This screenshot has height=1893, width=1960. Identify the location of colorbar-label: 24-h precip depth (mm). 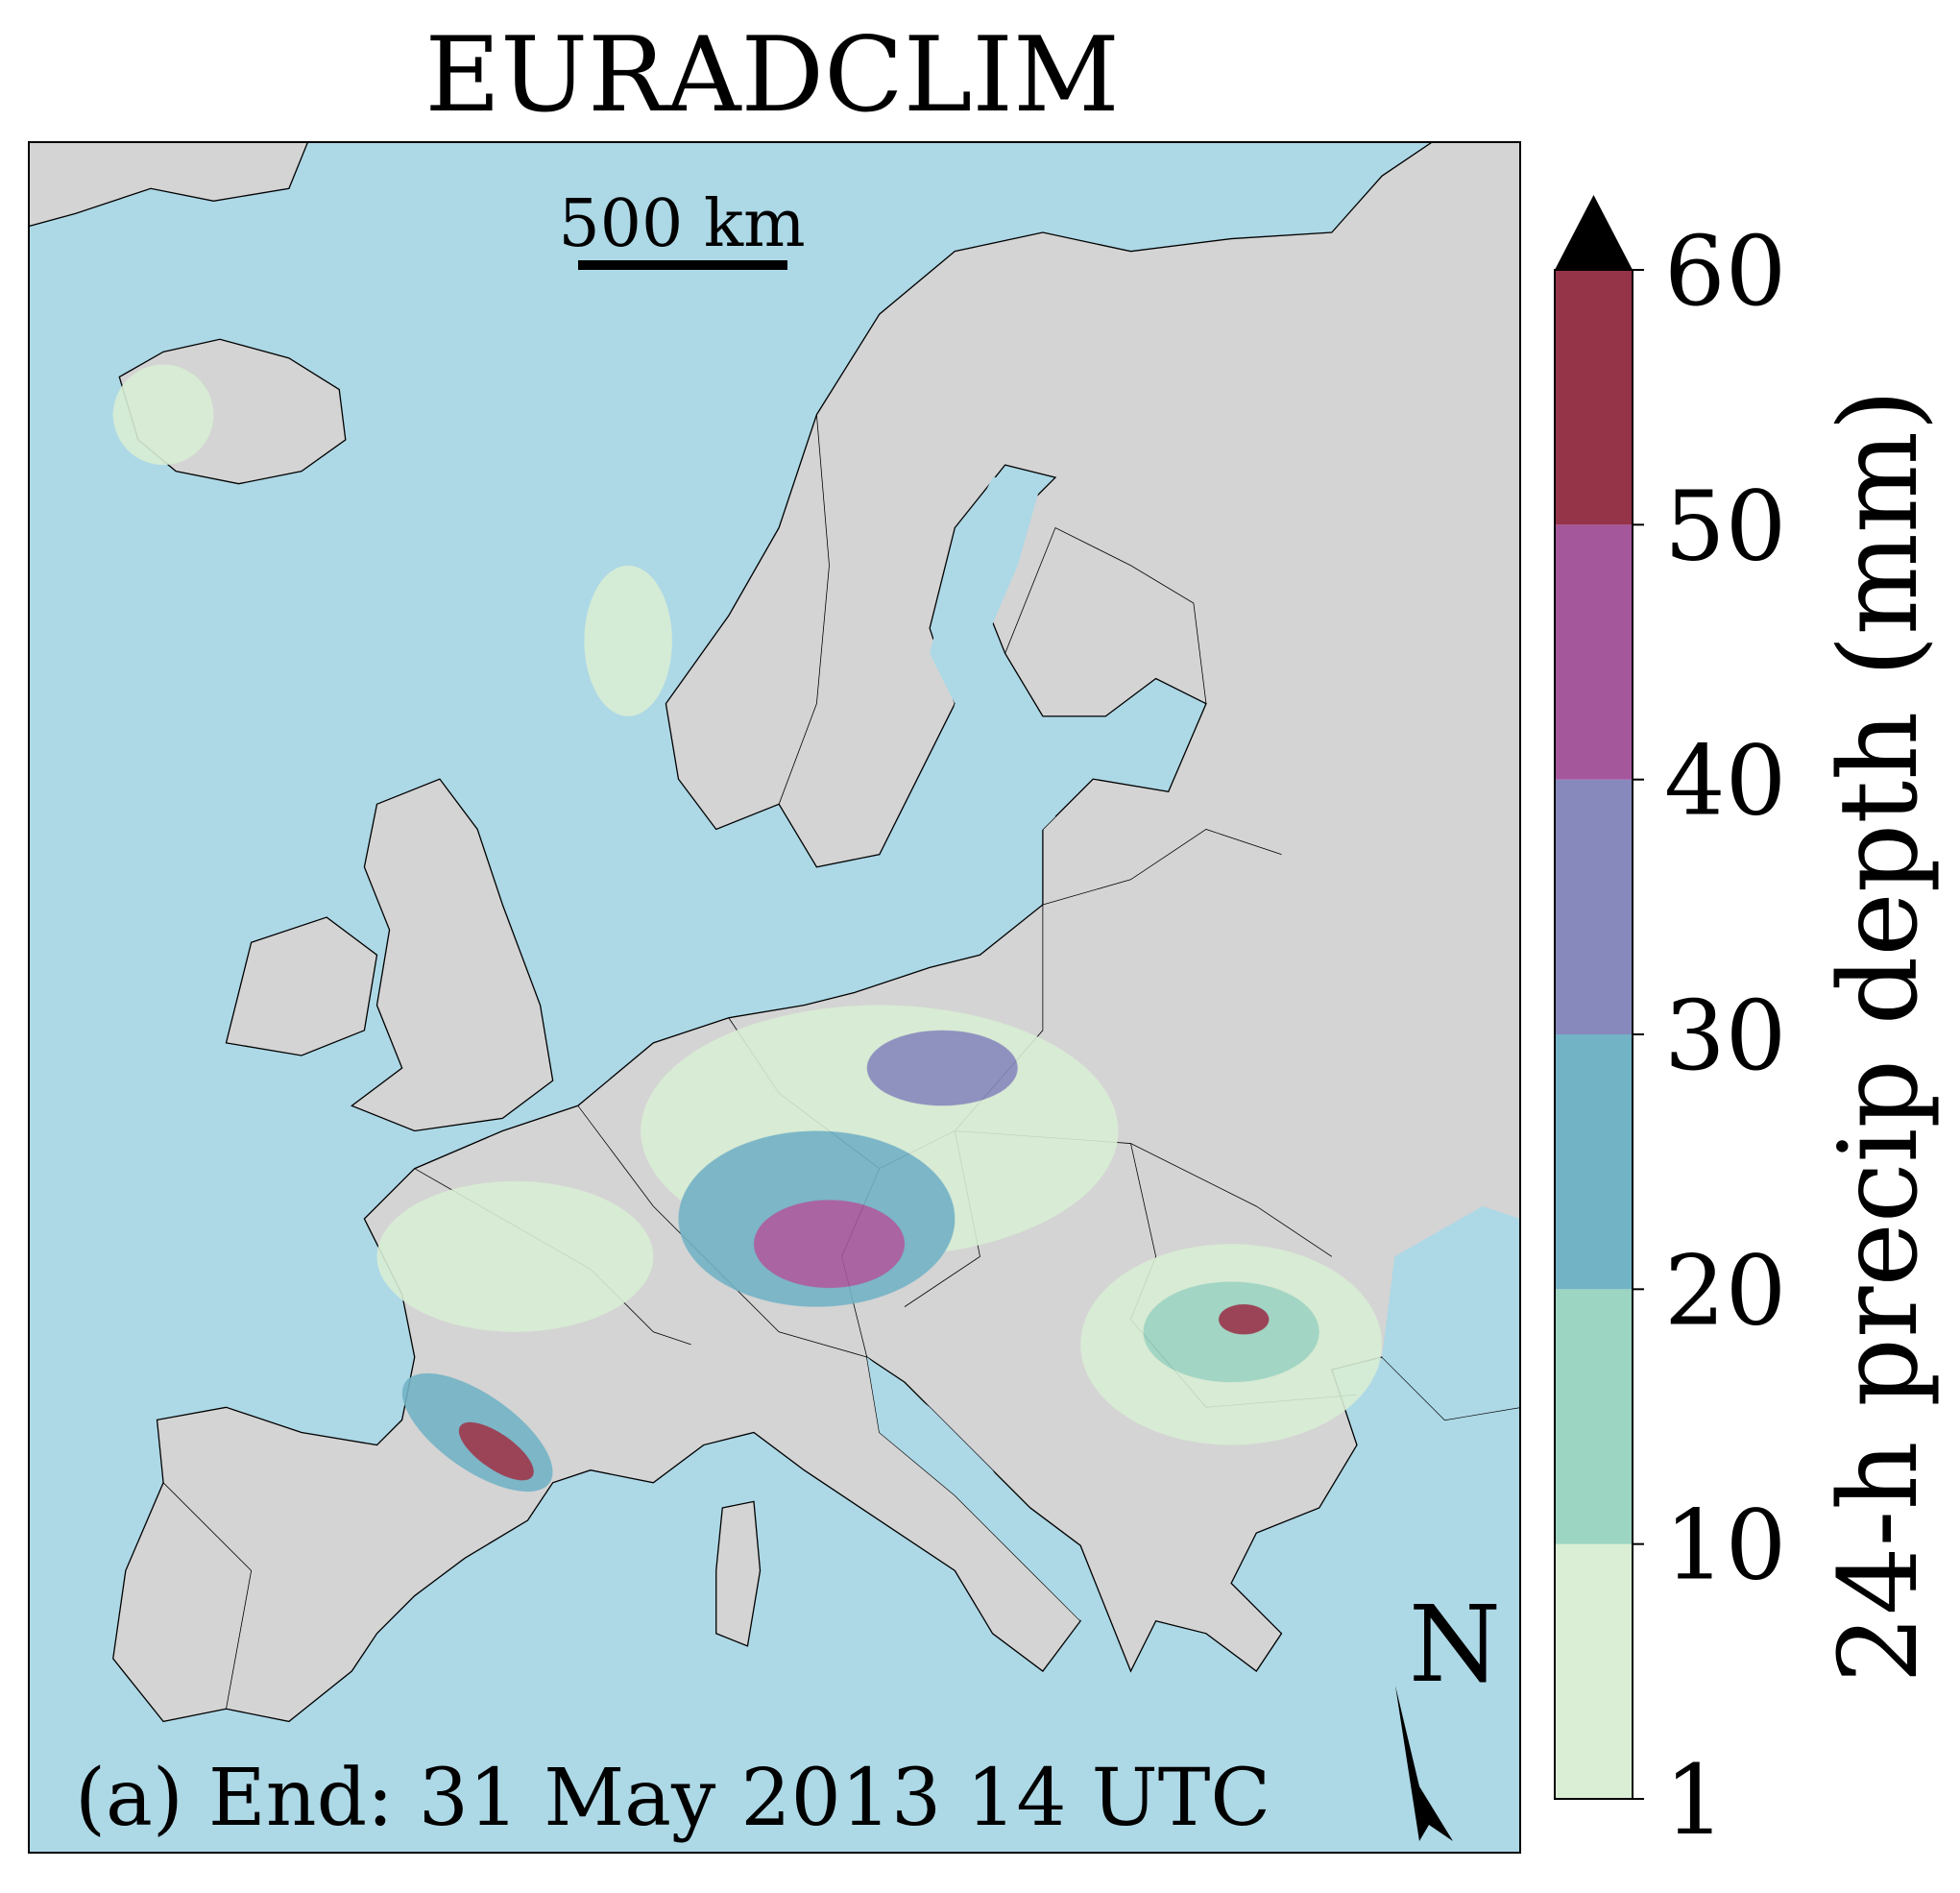
(1880, 1036).